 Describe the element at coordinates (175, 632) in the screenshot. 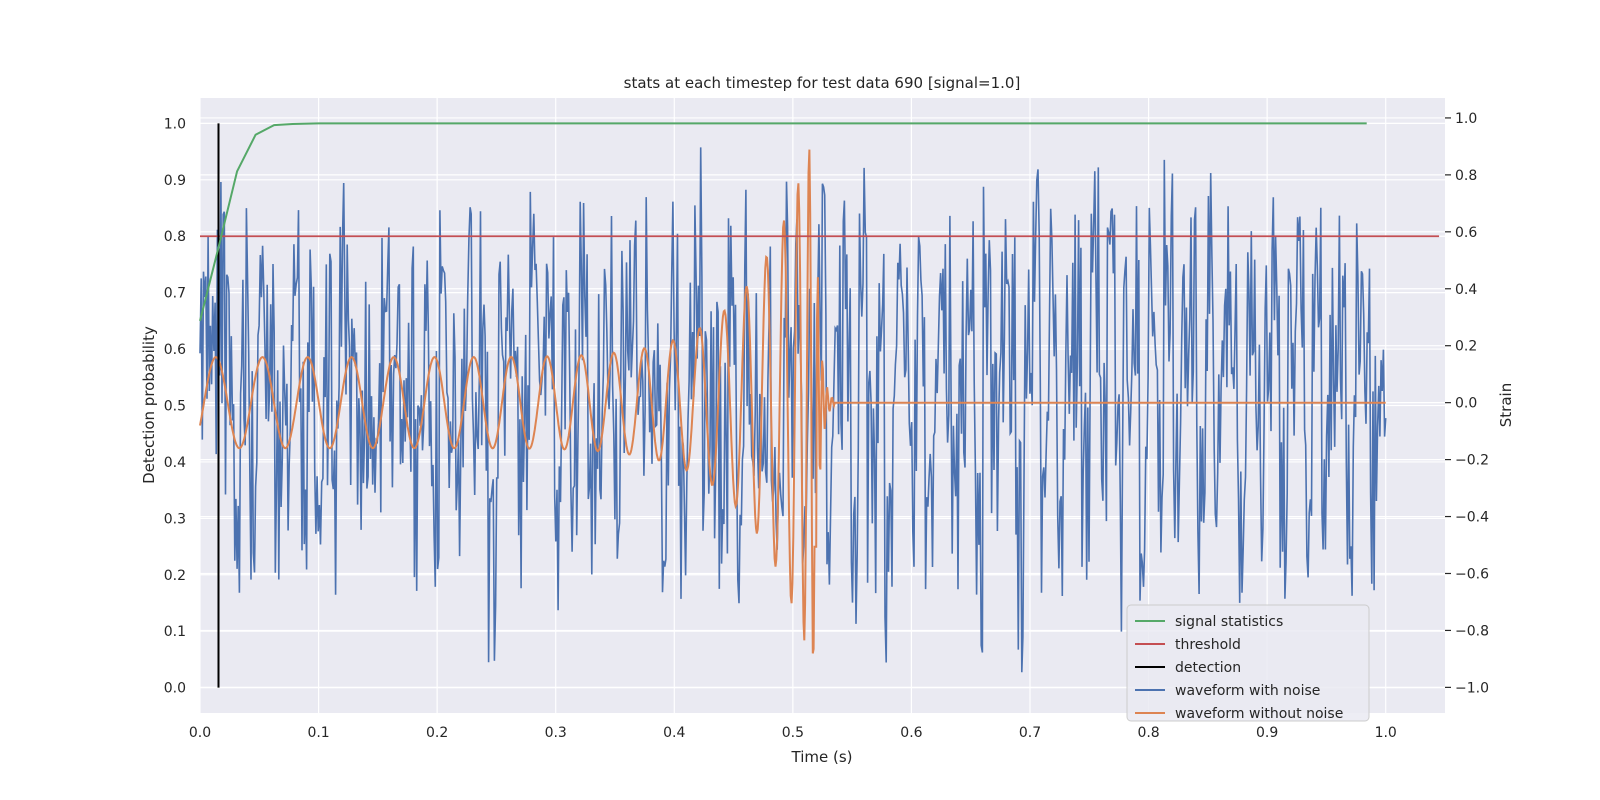

I see `y-tick-label: 0.1` at that location.